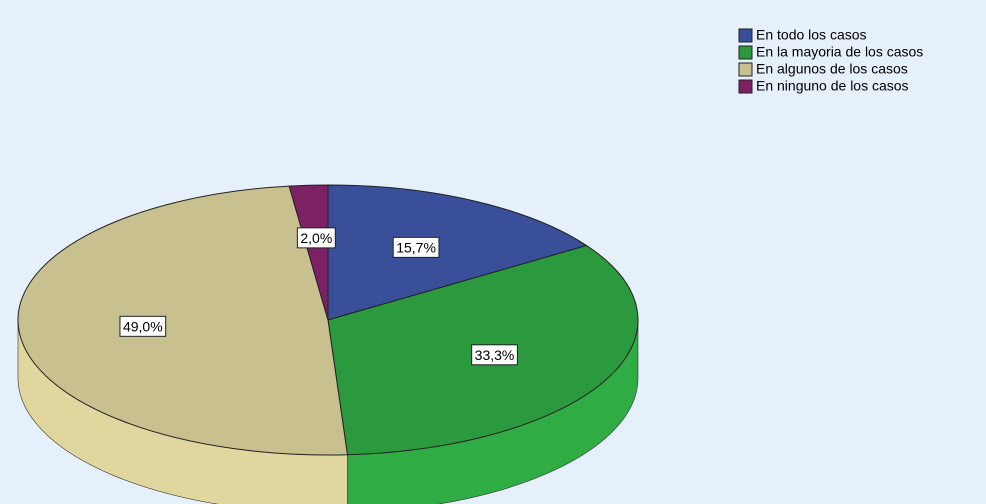 Image resolution: width=986 pixels, height=504 pixels. I want to click on legend-label: En todo los casos, so click(811, 35).